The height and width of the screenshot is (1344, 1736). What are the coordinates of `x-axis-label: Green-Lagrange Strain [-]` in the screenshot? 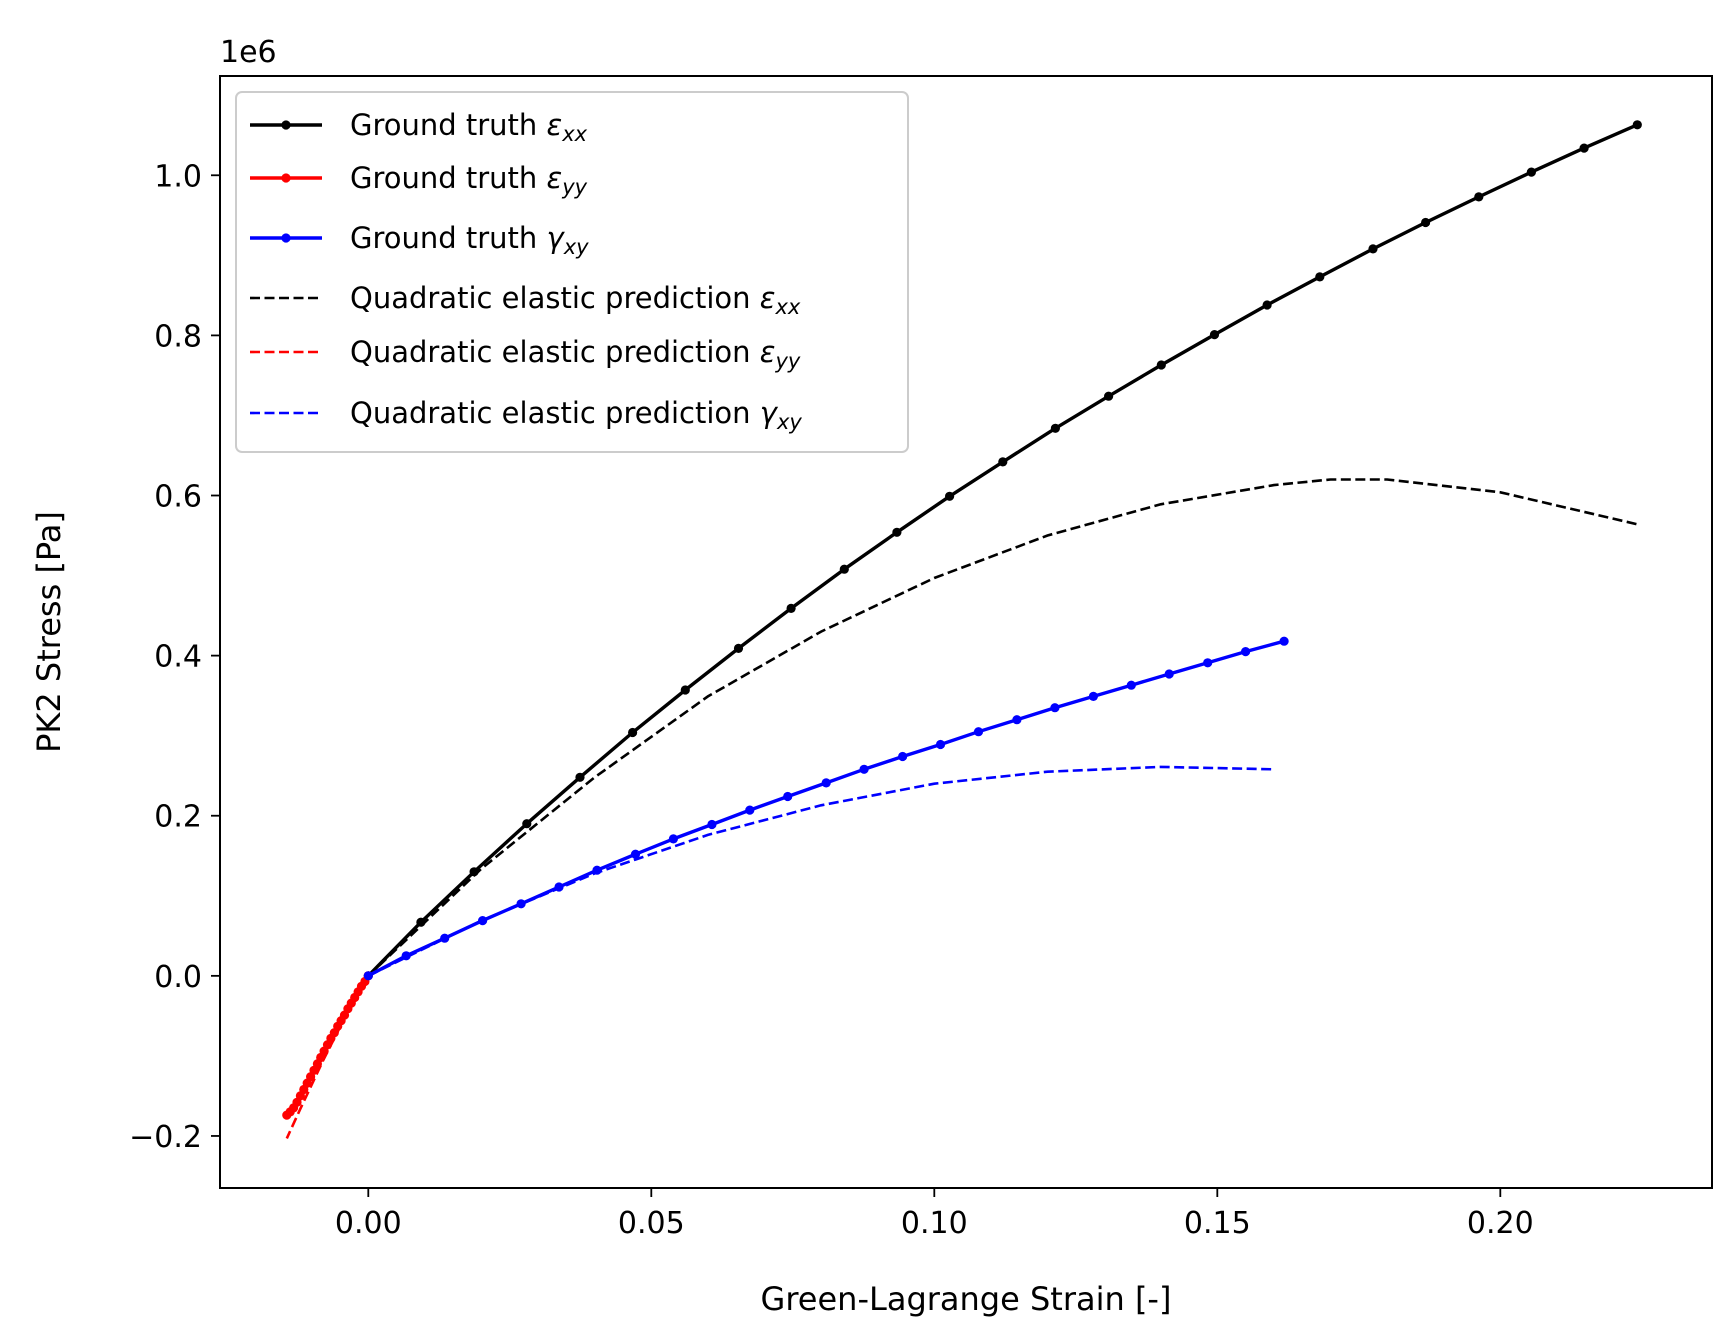 It's located at (966, 1299).